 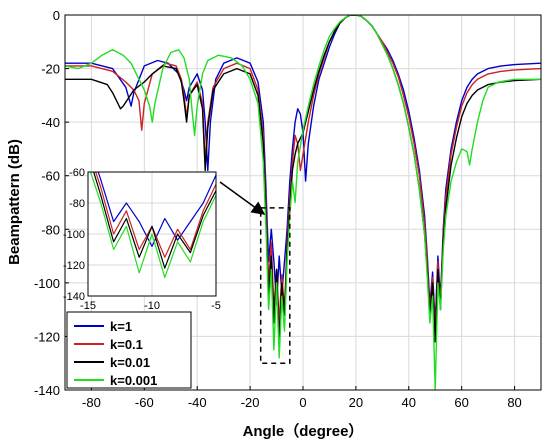 I want to click on y-tick-label: -100, so click(x=47, y=283).